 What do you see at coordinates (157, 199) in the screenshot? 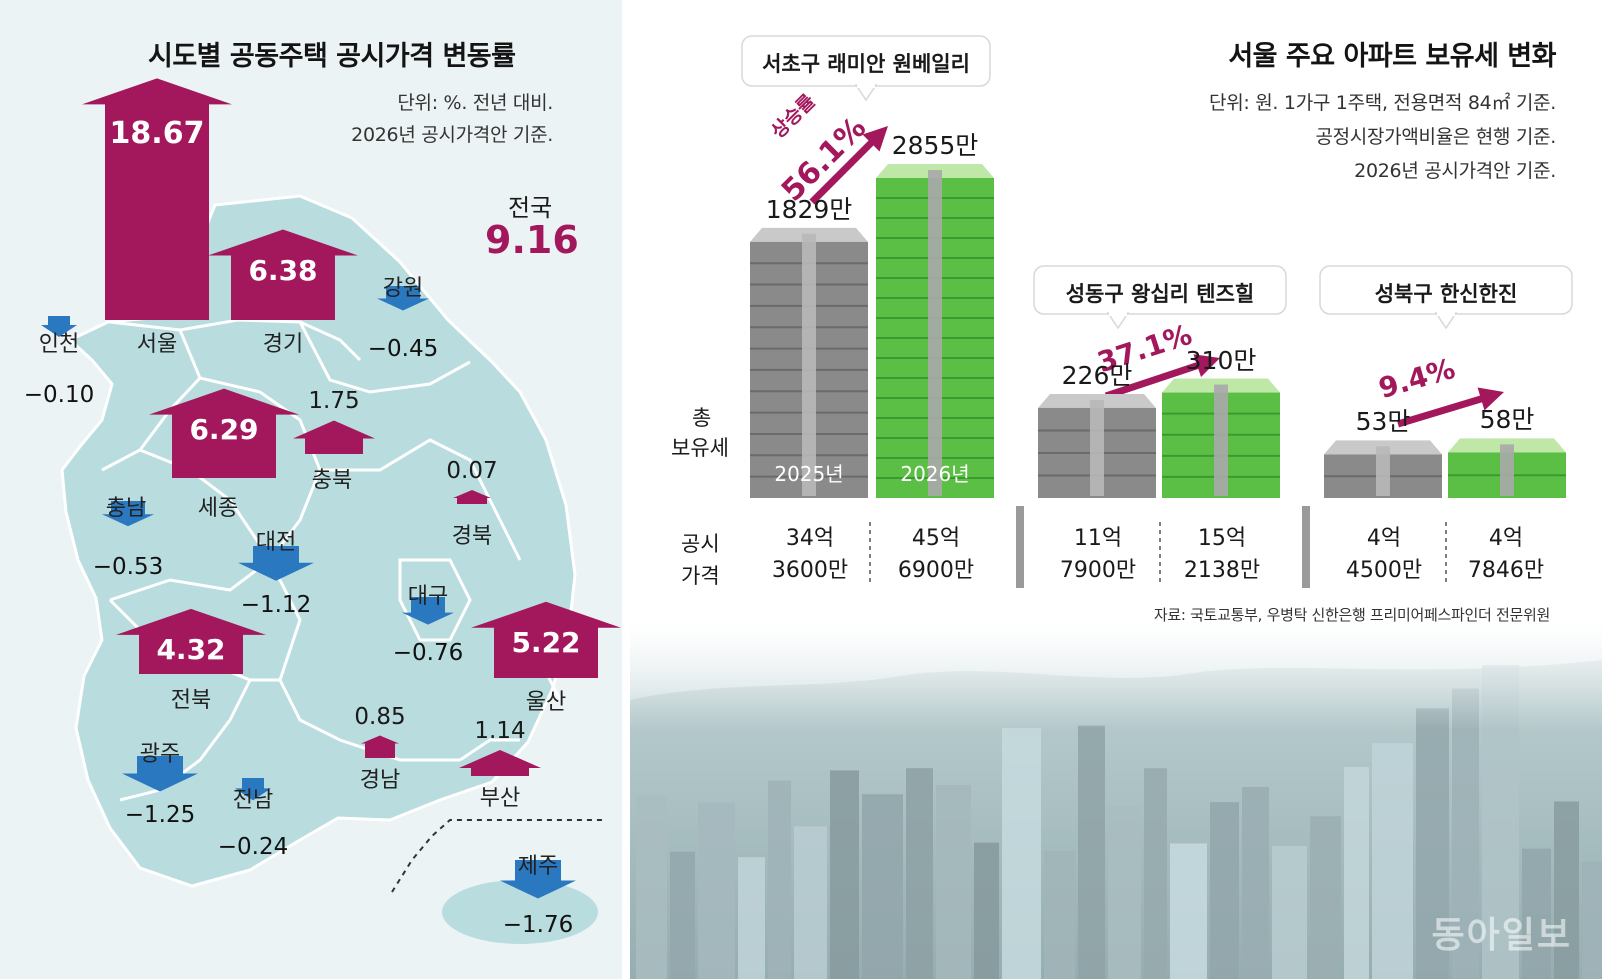
I see `arrow-up-서울` at bounding box center [157, 199].